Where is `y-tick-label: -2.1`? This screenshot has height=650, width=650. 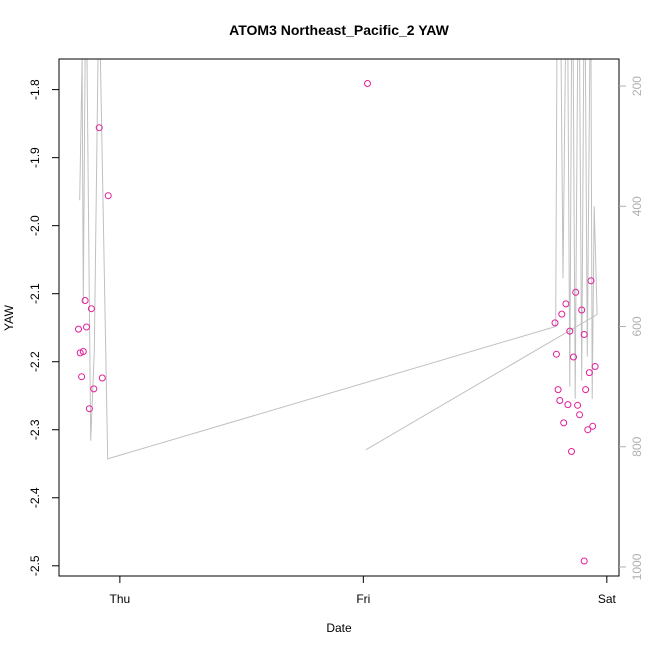 y-tick-label: -2.1 is located at coordinates (35, 293).